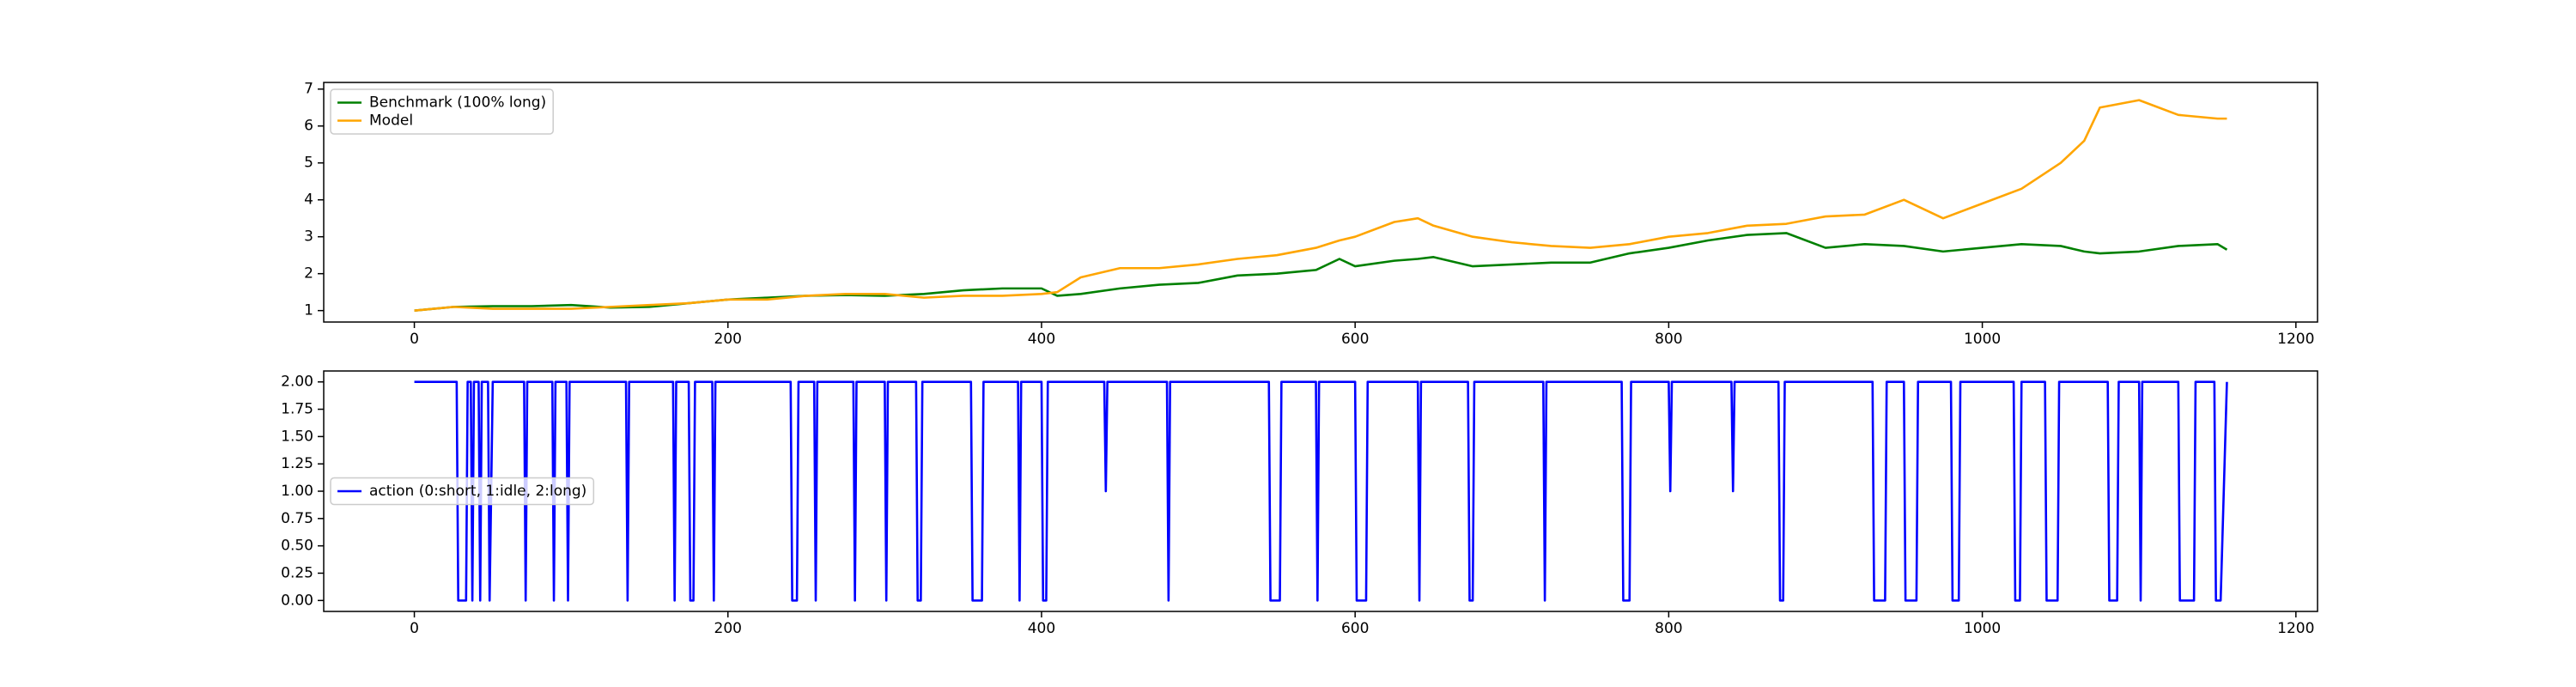 The width and height of the screenshot is (2576, 687). I want to click on y-tick-label: 4, so click(308, 200).